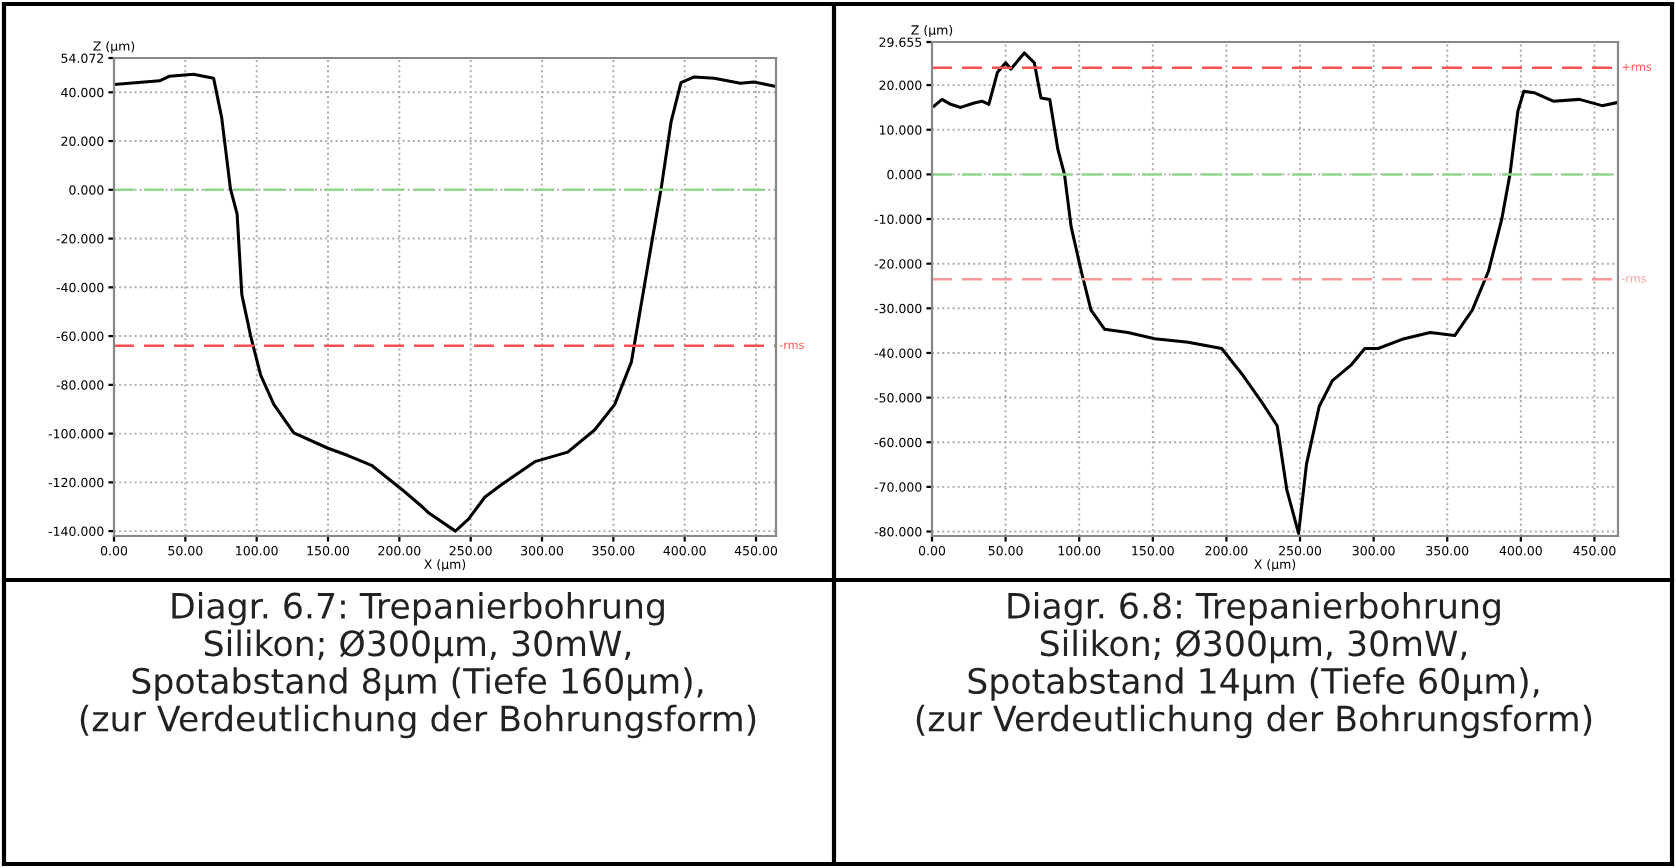 This screenshot has height=868, width=1676. What do you see at coordinates (418, 665) in the screenshot?
I see `text: Diagr. 6.7: Trepanierbohrung Silikon; Ø300µm, 30mW, Spotabstand 8µm (Tiefe 160µm), (zur Verdeutlichung der Bohrungsform)` at bounding box center [418, 665].